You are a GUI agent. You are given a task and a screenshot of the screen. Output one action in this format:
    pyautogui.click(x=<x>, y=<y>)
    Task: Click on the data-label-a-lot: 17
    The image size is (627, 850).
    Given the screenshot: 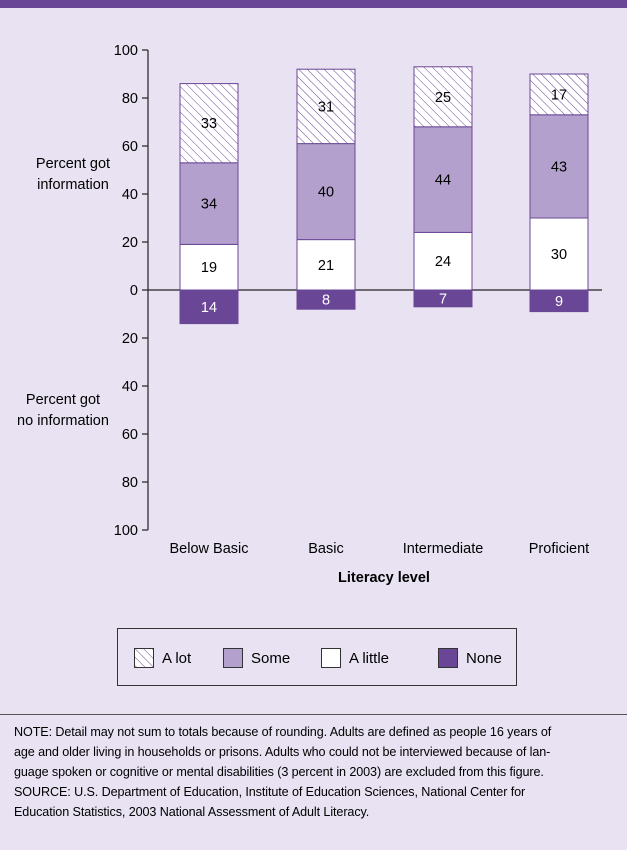 What is the action you would take?
    pyautogui.click(x=559, y=95)
    